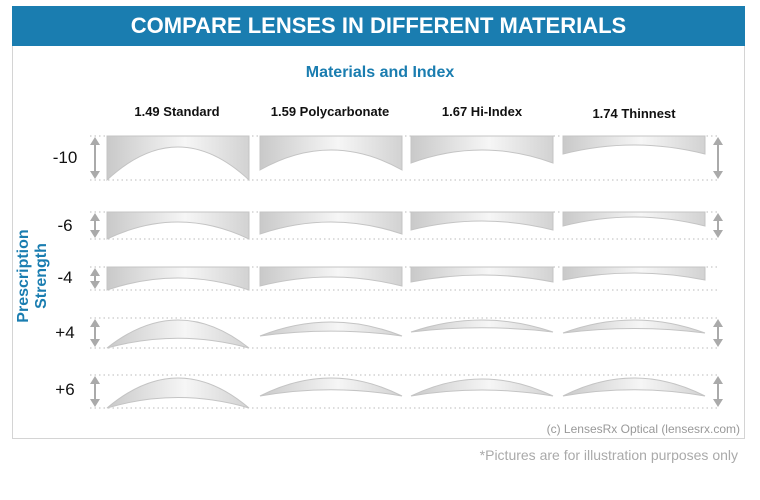  What do you see at coordinates (331, 276) in the screenshot?
I see `lens-minus-r2-c1` at bounding box center [331, 276].